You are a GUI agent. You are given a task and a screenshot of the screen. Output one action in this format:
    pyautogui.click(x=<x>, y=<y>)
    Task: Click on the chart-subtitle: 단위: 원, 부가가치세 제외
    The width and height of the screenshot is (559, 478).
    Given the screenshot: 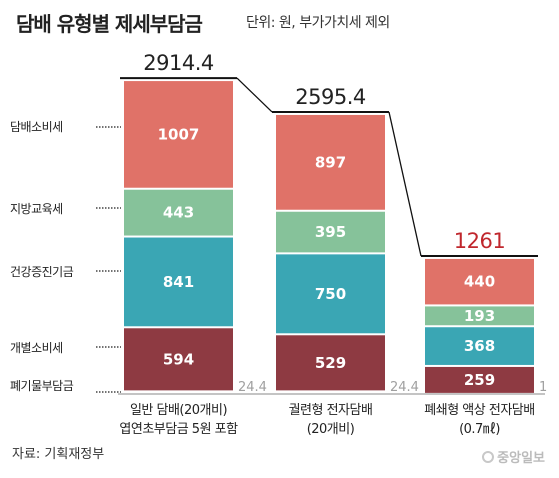 What is the action you would take?
    pyautogui.click(x=318, y=23)
    